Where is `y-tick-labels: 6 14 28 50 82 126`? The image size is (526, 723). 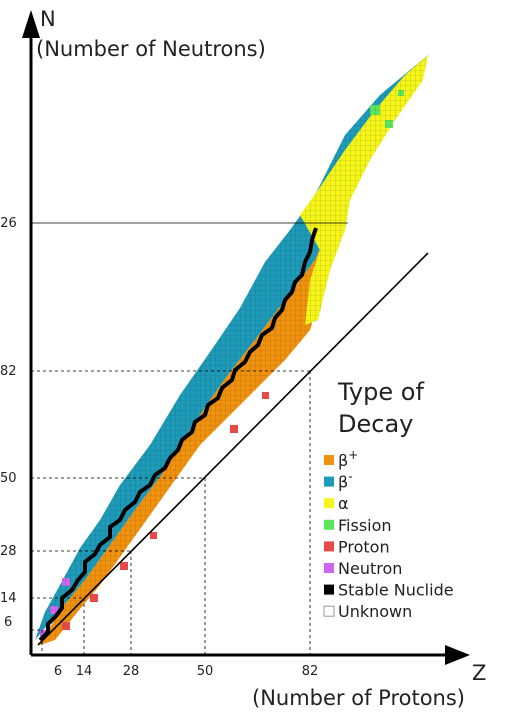
y-tick-labels: 6 14 28 50 82 126 is located at coordinates (8, 423).